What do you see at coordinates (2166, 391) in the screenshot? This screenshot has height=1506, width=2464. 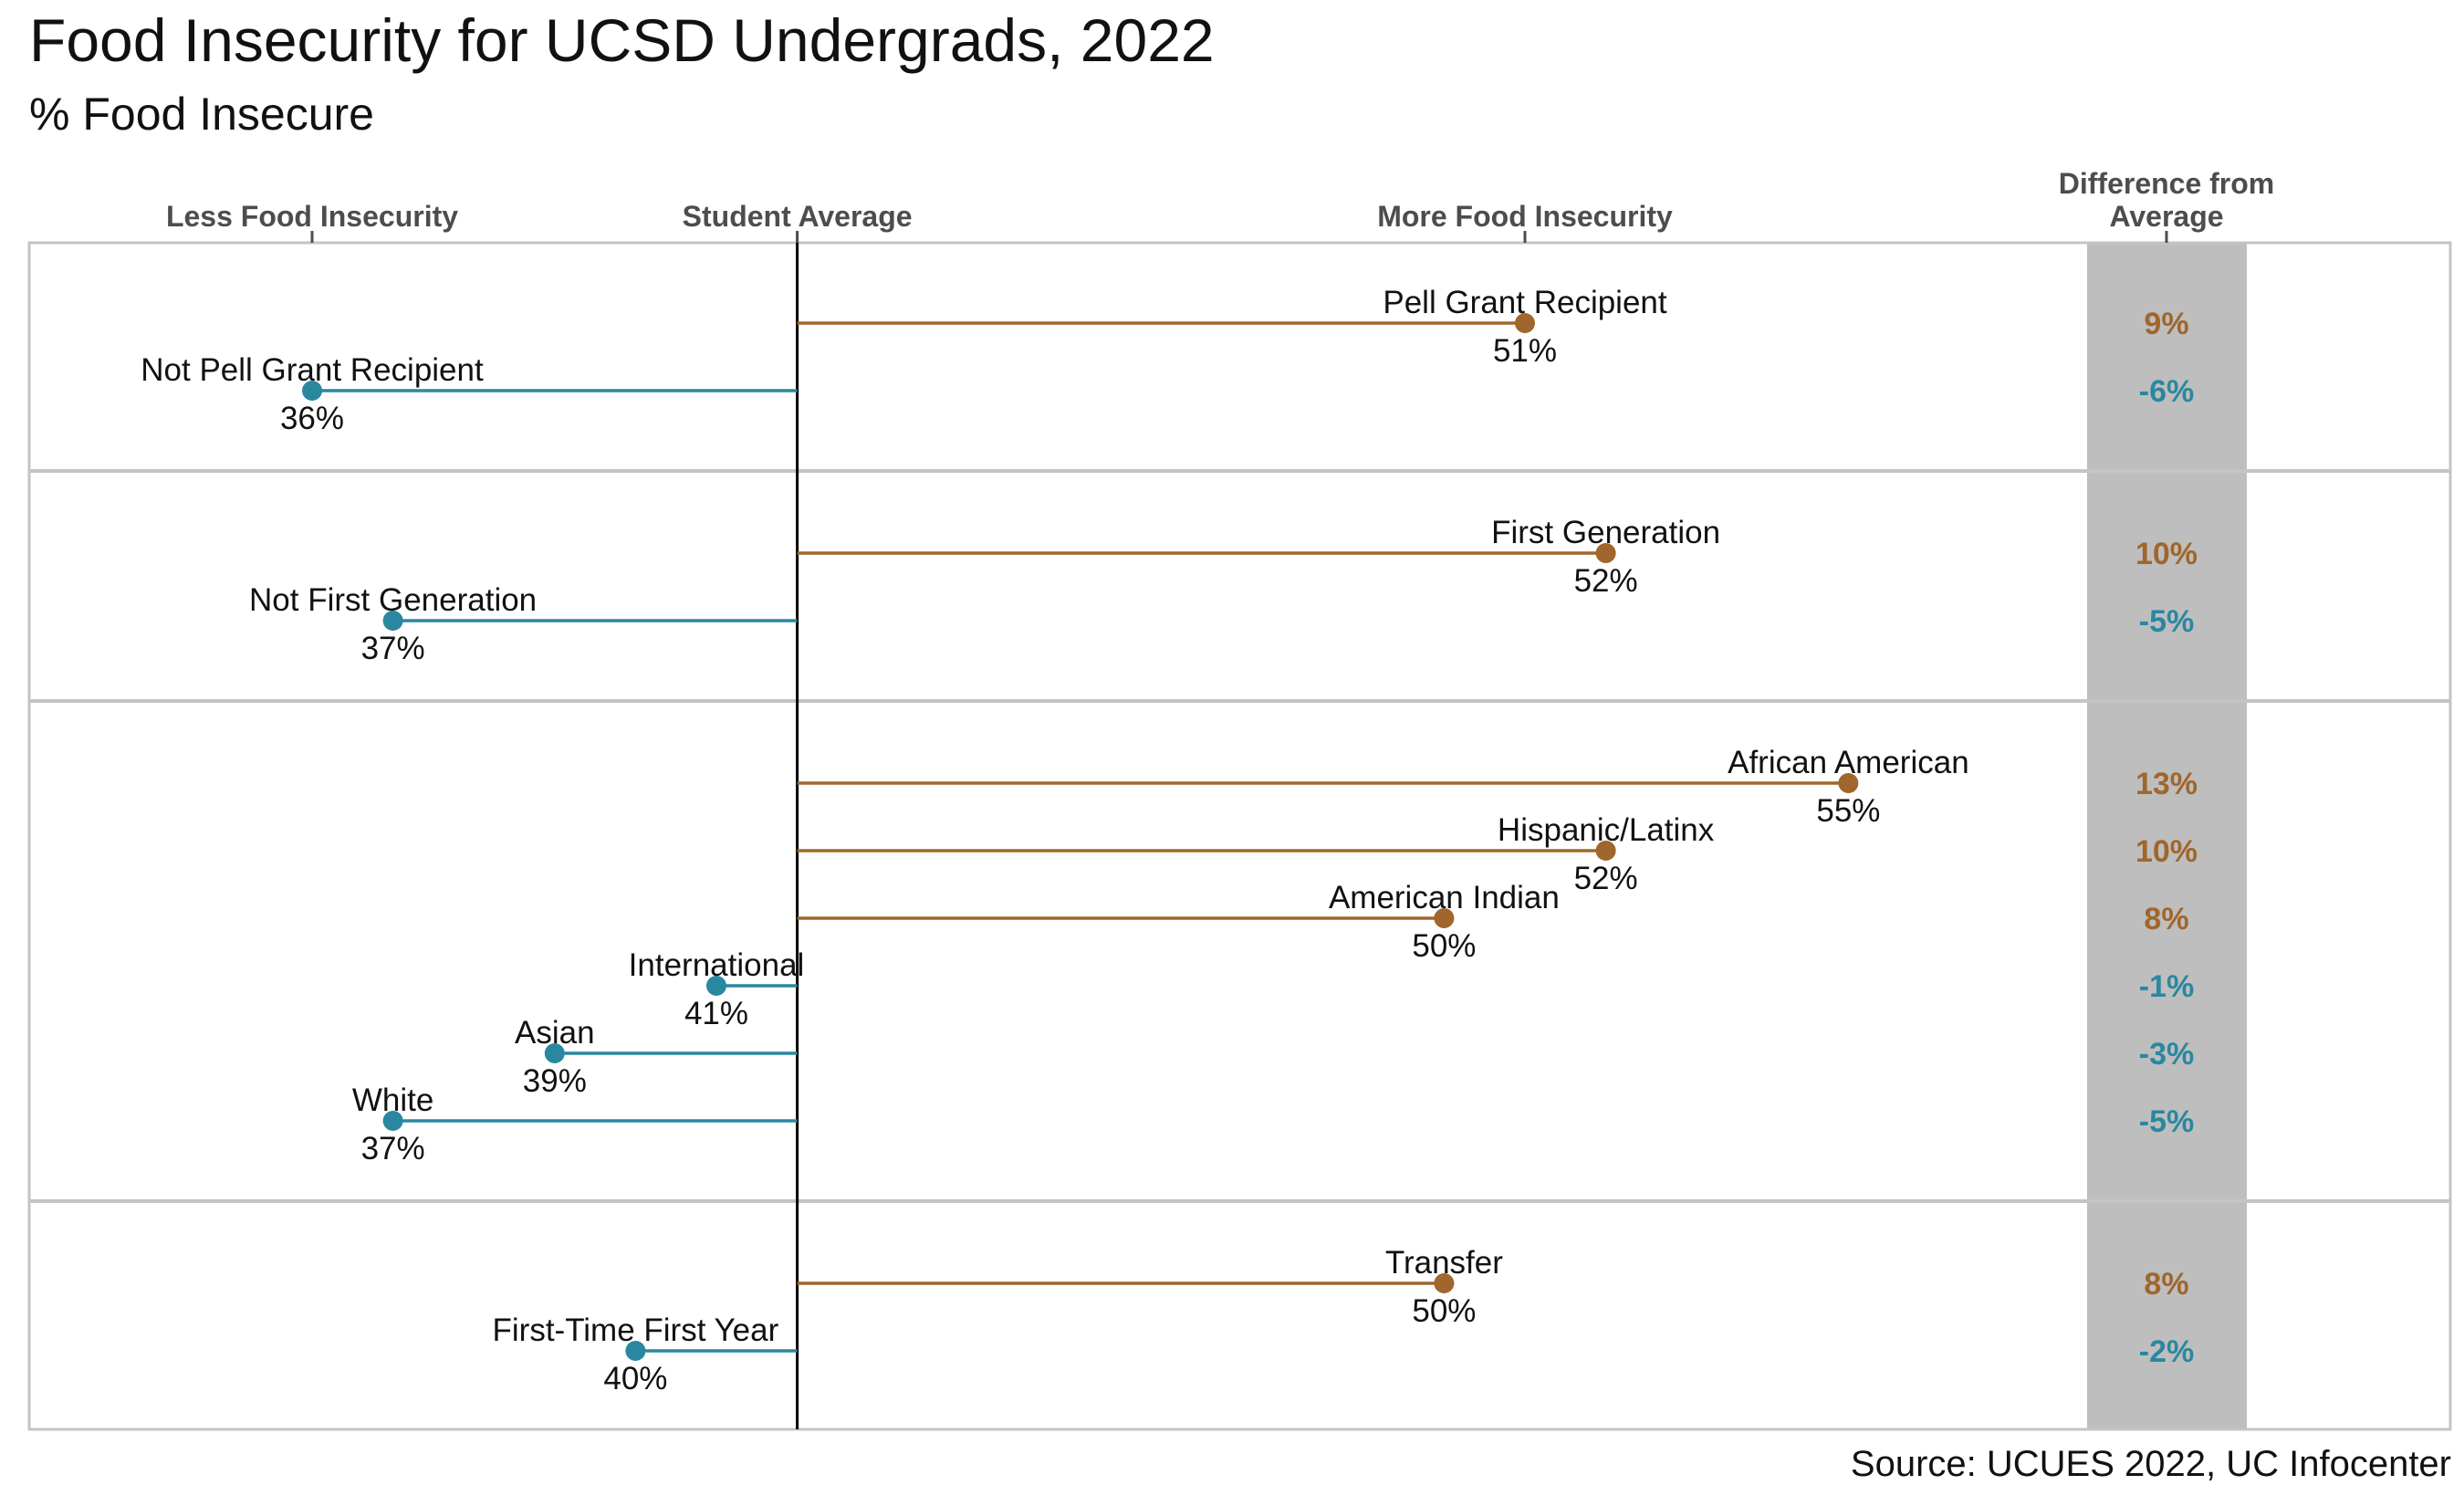 I see `difference-label: -6%` at bounding box center [2166, 391].